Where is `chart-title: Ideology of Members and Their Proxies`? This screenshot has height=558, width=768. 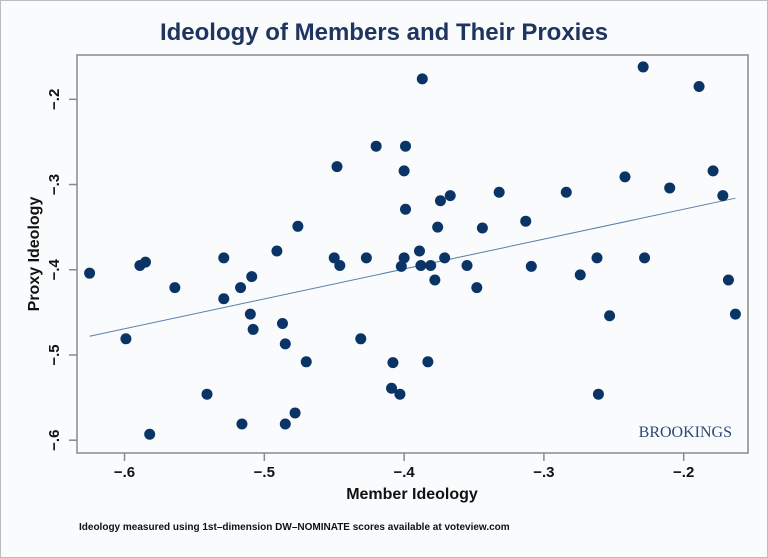
chart-title: Ideology of Members and Their Proxies is located at coordinates (384, 32).